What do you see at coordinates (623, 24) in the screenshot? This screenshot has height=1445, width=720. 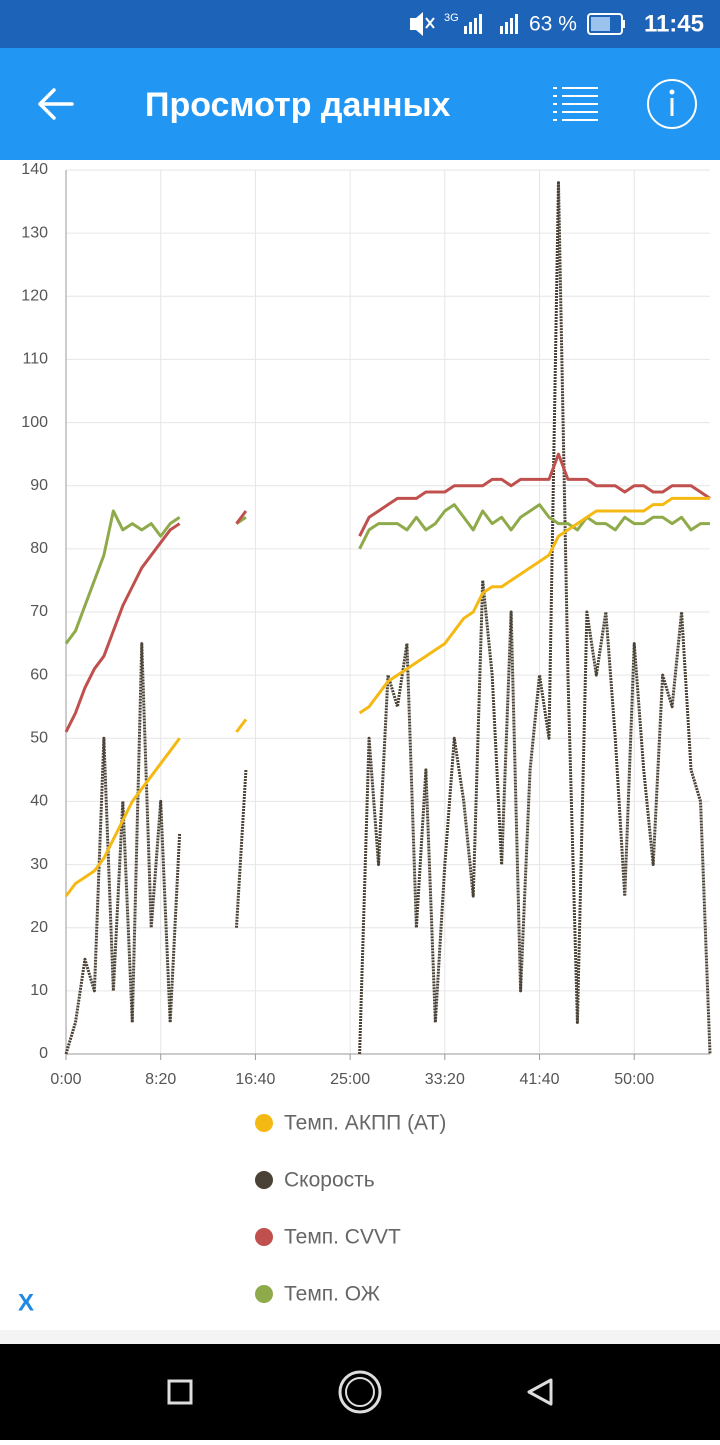 I see `battery-tip` at bounding box center [623, 24].